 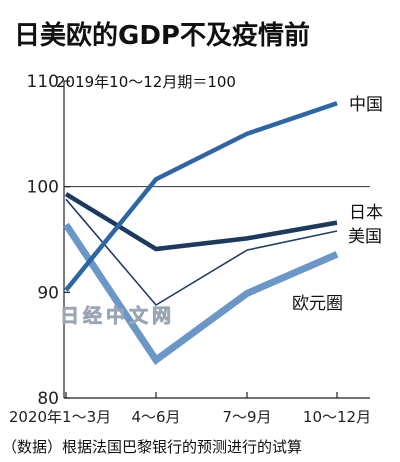 I want to click on x-tick-label: 7～9月, so click(x=246, y=417).